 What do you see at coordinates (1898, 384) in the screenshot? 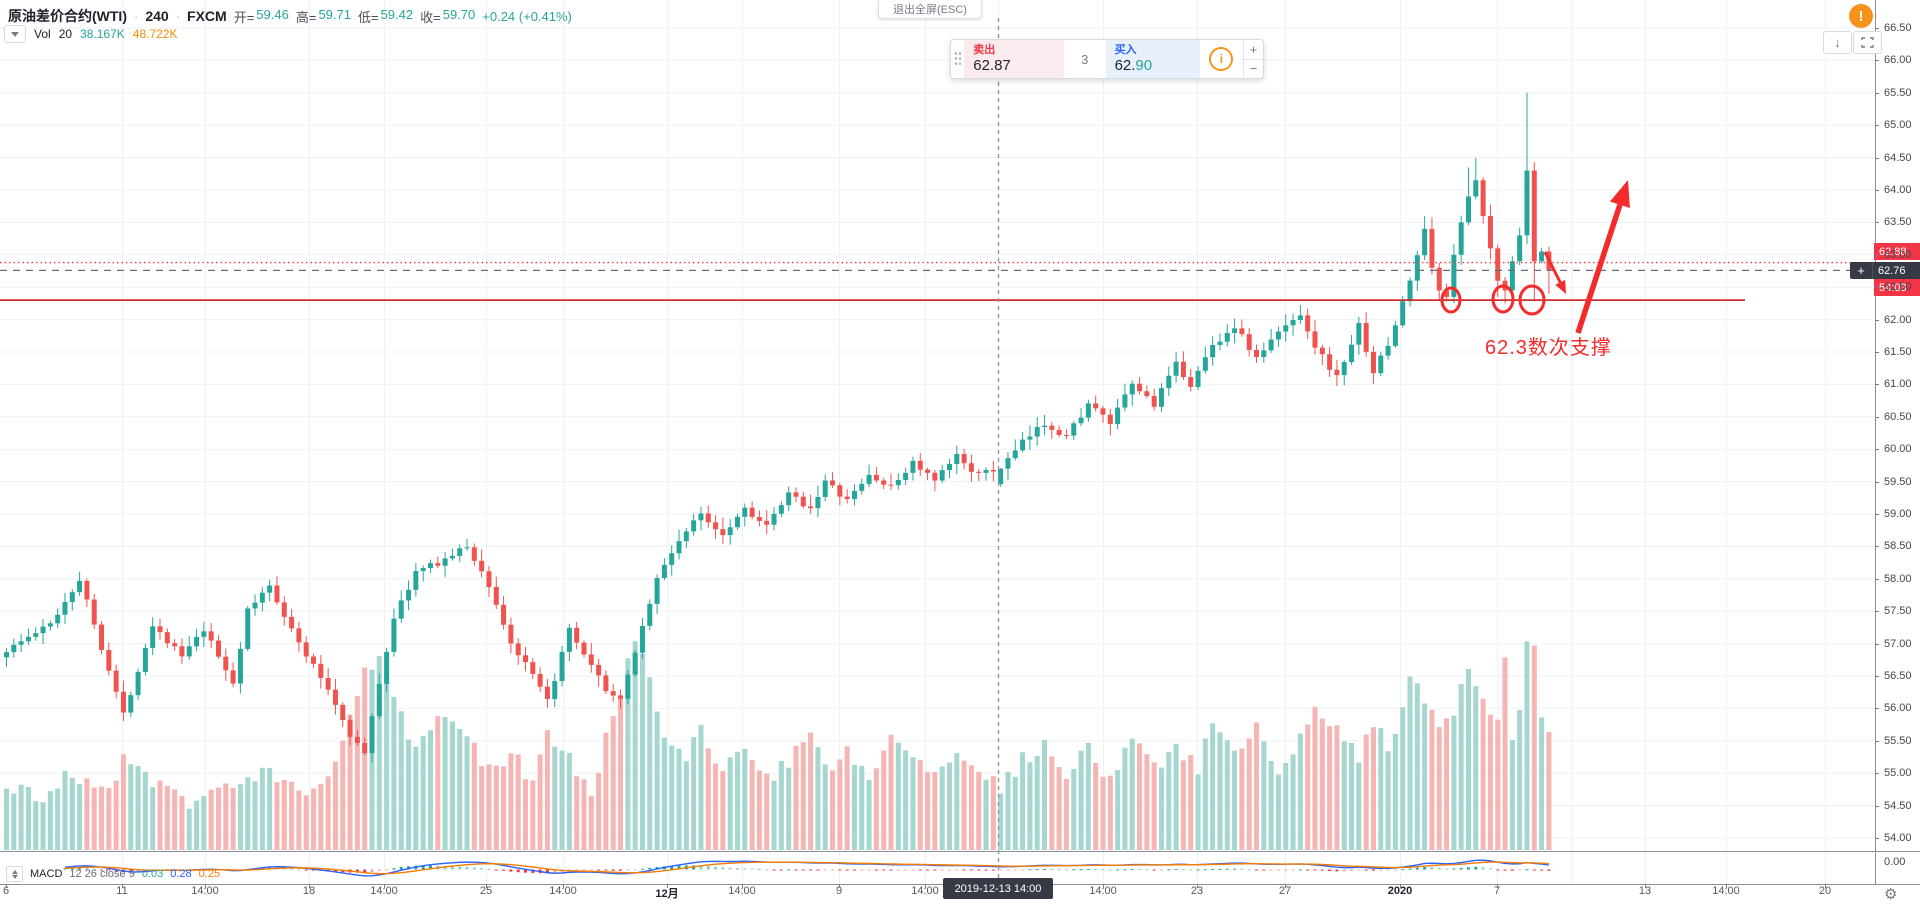
I see `price-tick-label: 61.00` at bounding box center [1898, 384].